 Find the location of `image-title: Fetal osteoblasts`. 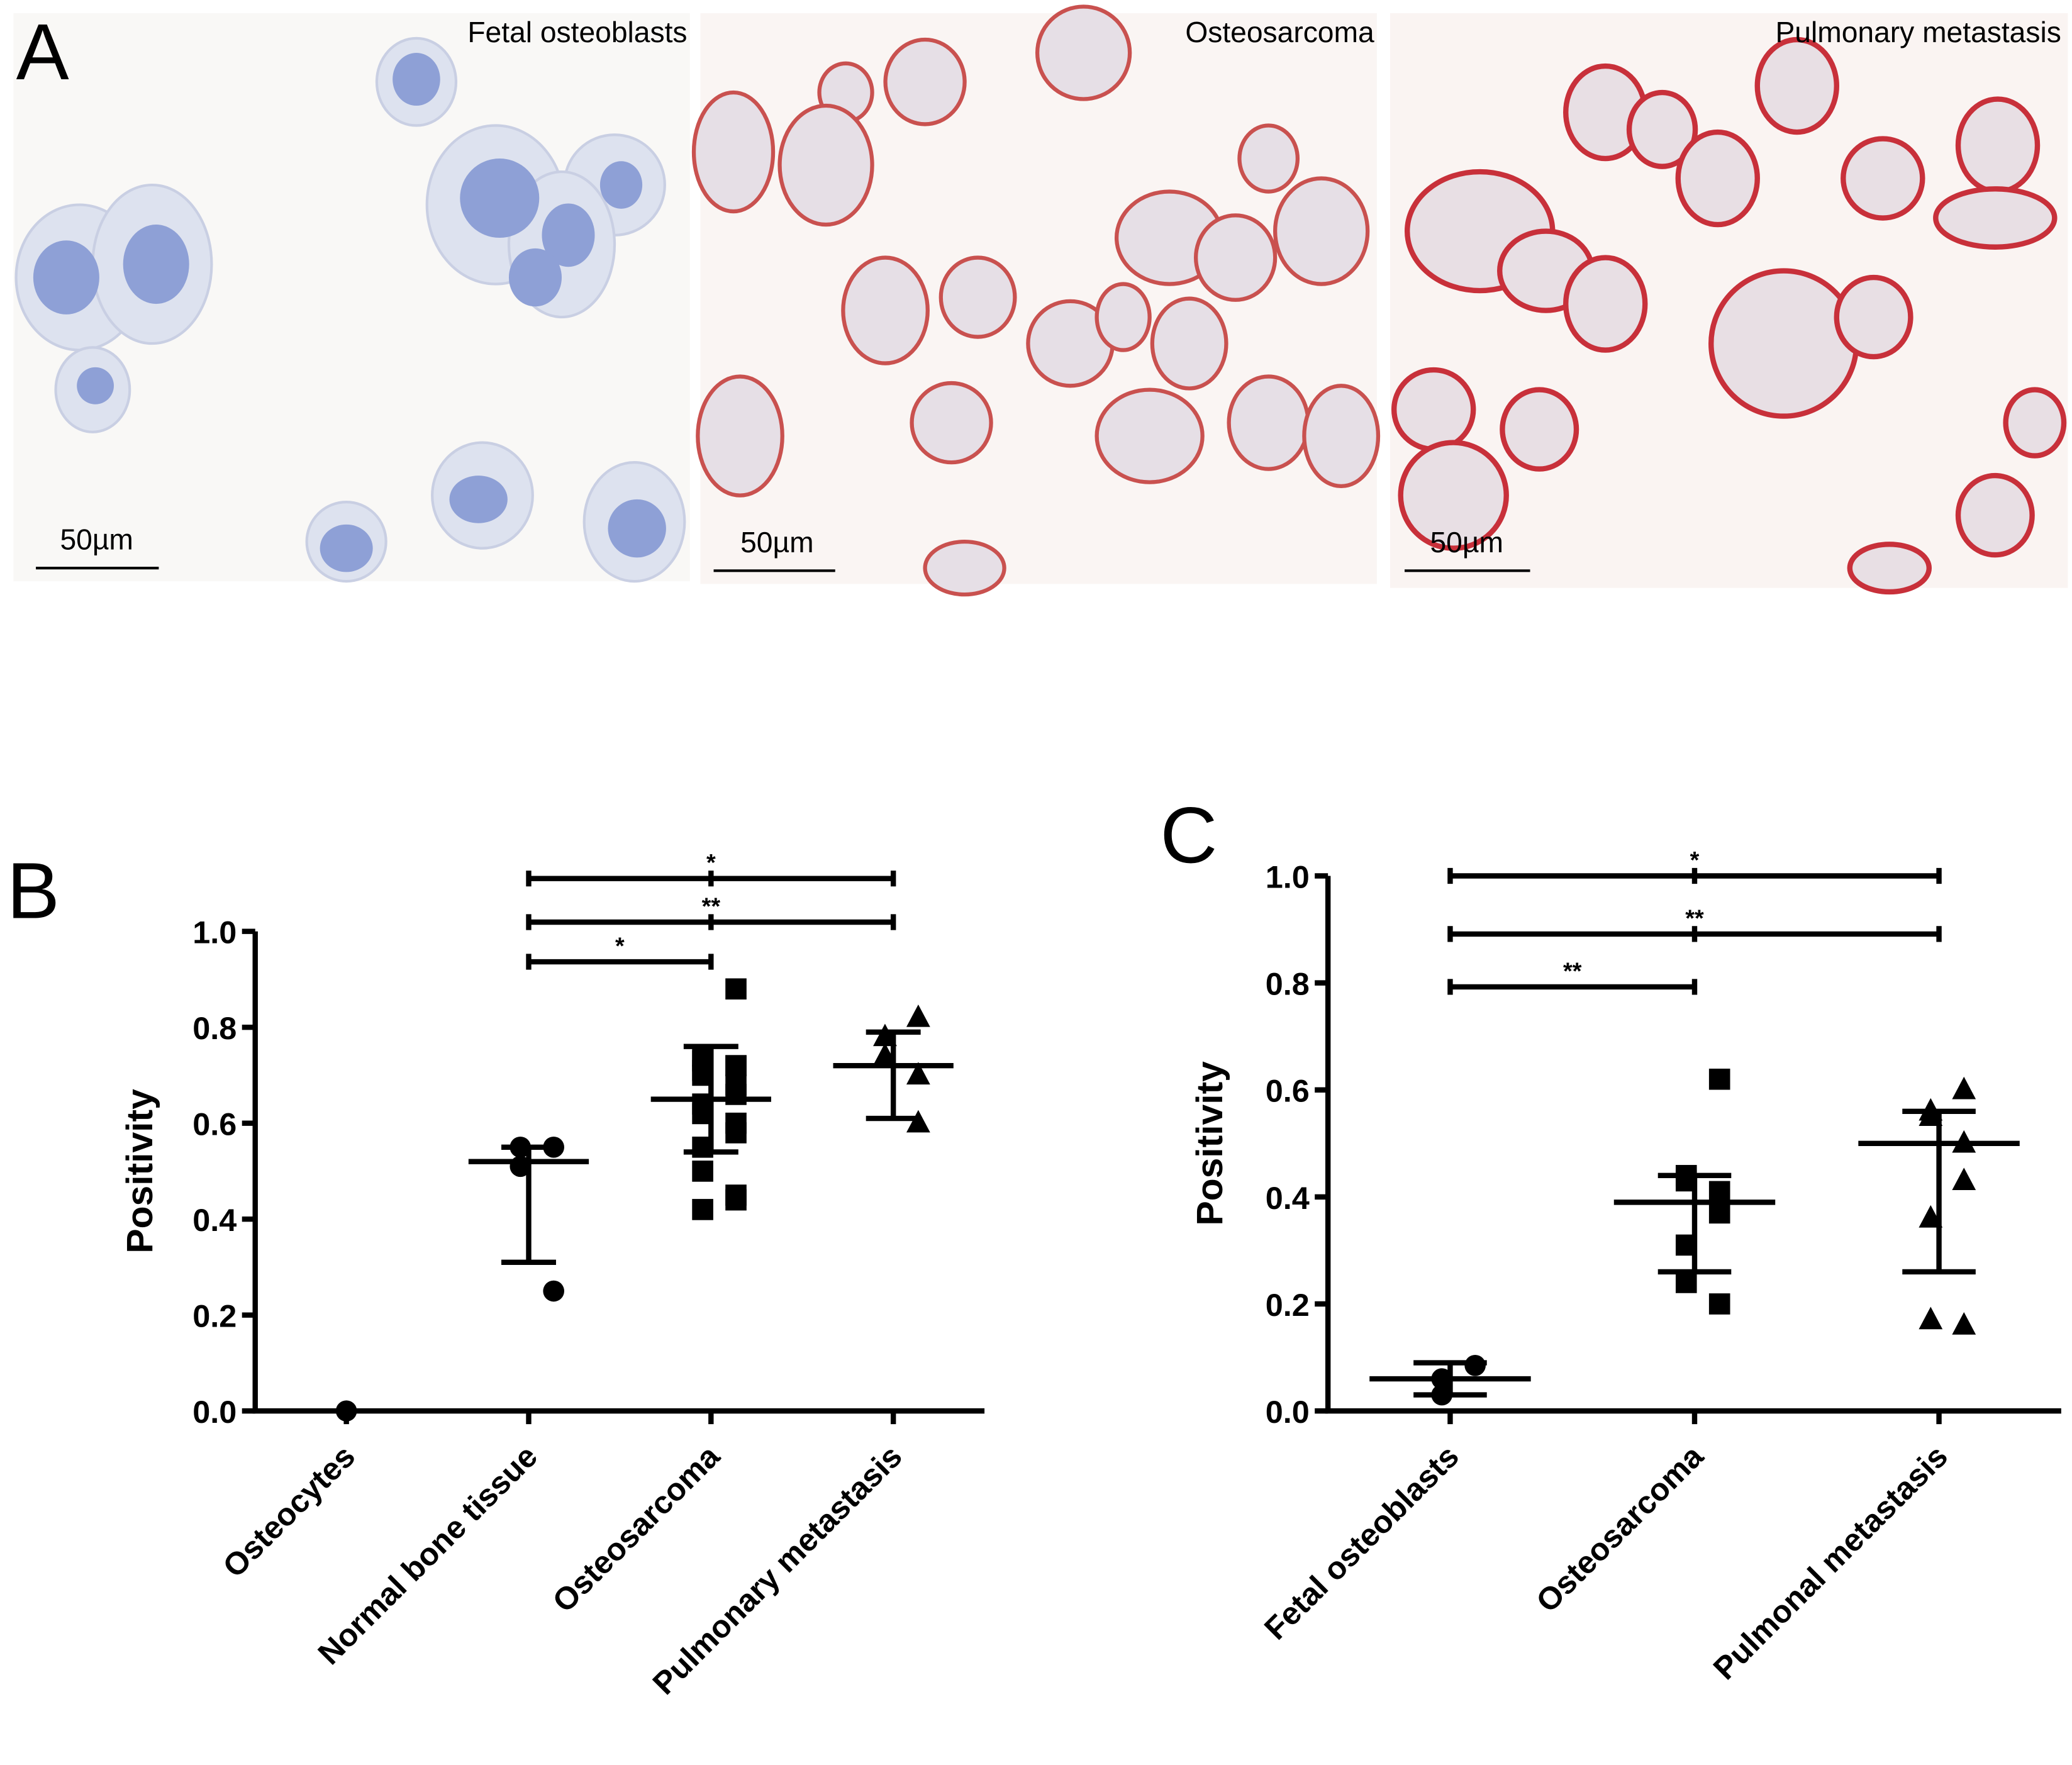

image-title: Fetal osteoblasts is located at coordinates (577, 32).